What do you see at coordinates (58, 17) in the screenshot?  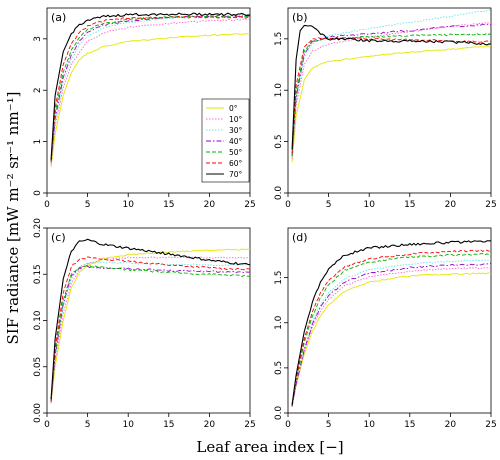 I see `panel-label: (a)` at bounding box center [58, 17].